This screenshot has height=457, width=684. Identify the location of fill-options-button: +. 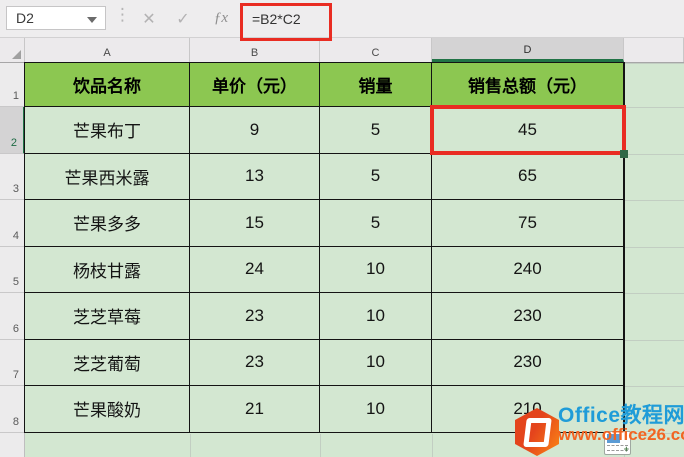
(617, 443).